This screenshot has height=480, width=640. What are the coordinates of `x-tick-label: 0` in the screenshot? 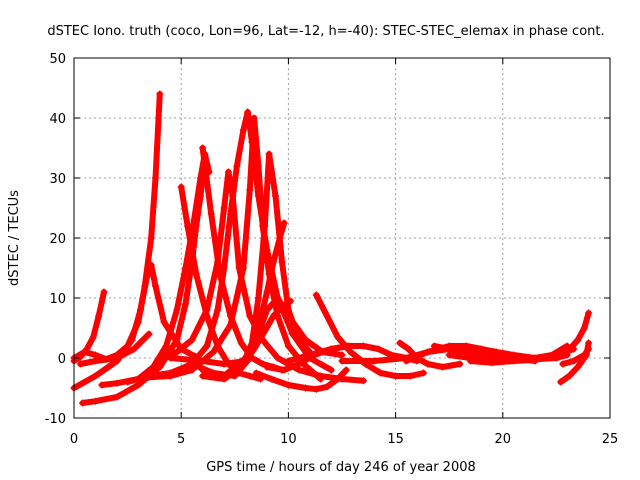 It's located at (74, 439).